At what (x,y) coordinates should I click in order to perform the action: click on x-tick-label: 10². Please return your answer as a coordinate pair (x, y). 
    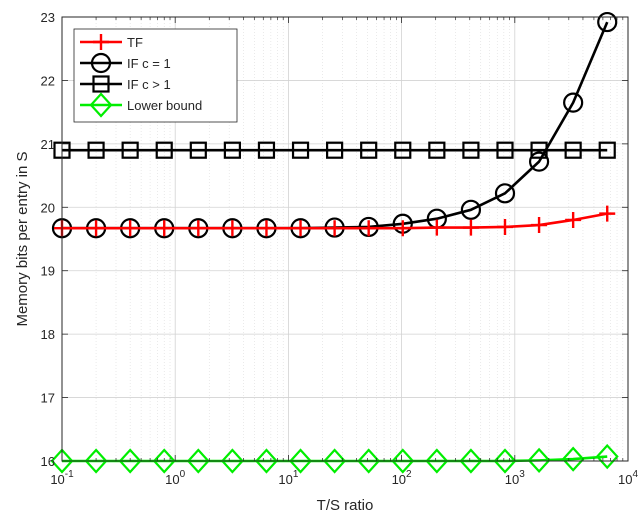
    Looking at the image, I should click on (402, 478).